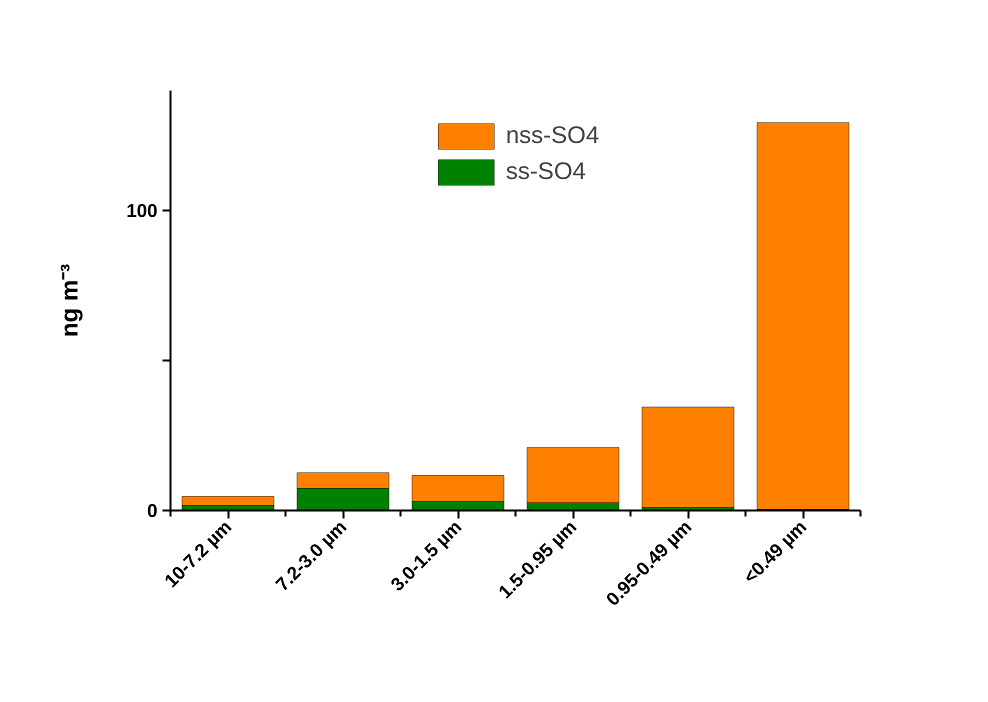  I want to click on y-tick-label: 100, so click(142, 210).